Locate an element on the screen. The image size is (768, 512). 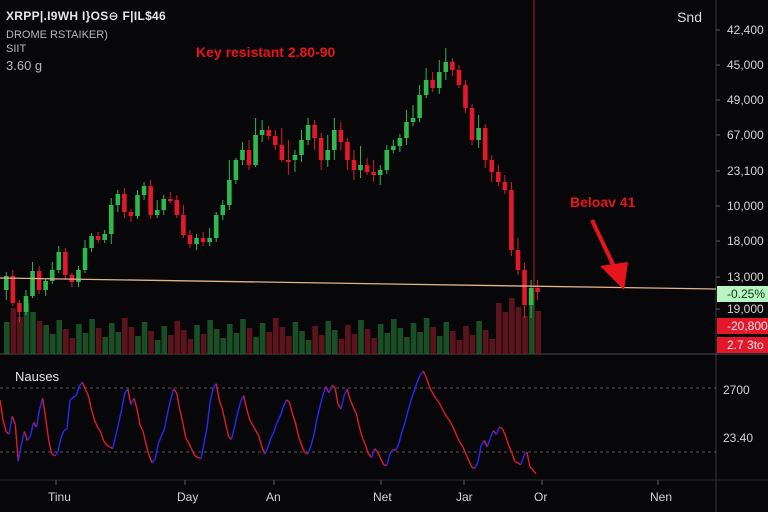
time-axis: Tinu Day An Net Jar Or Nen is located at coordinates (360, 492).